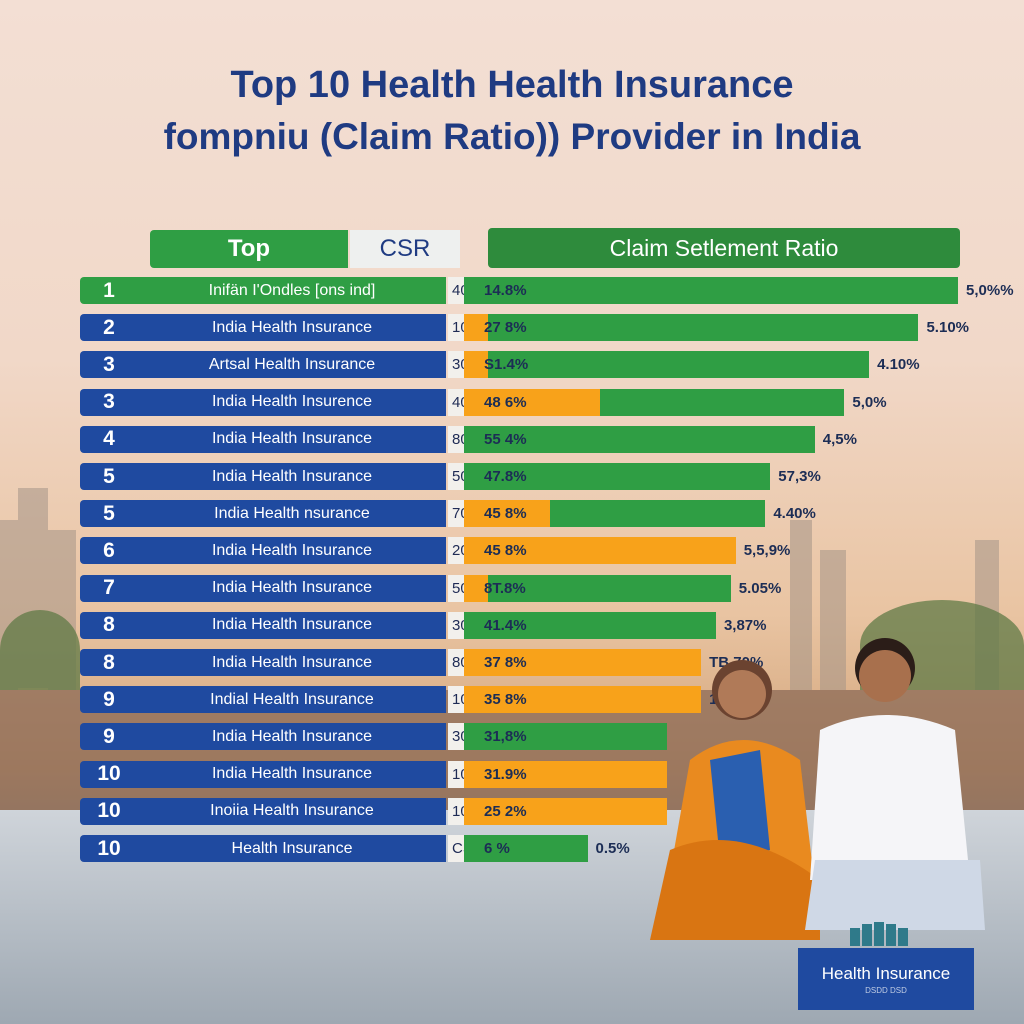  What do you see at coordinates (505, 737) in the screenshot?
I see `bar-label: 31,8%` at bounding box center [505, 737].